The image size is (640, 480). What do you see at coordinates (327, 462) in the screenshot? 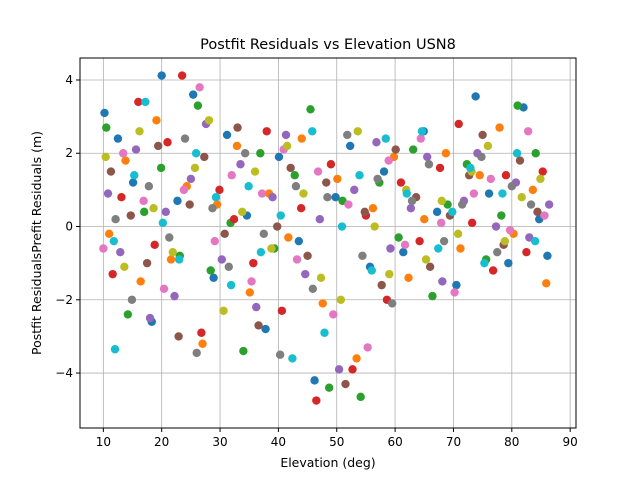
I see `x-axis-label: Elevation (deg)` at bounding box center [327, 462].